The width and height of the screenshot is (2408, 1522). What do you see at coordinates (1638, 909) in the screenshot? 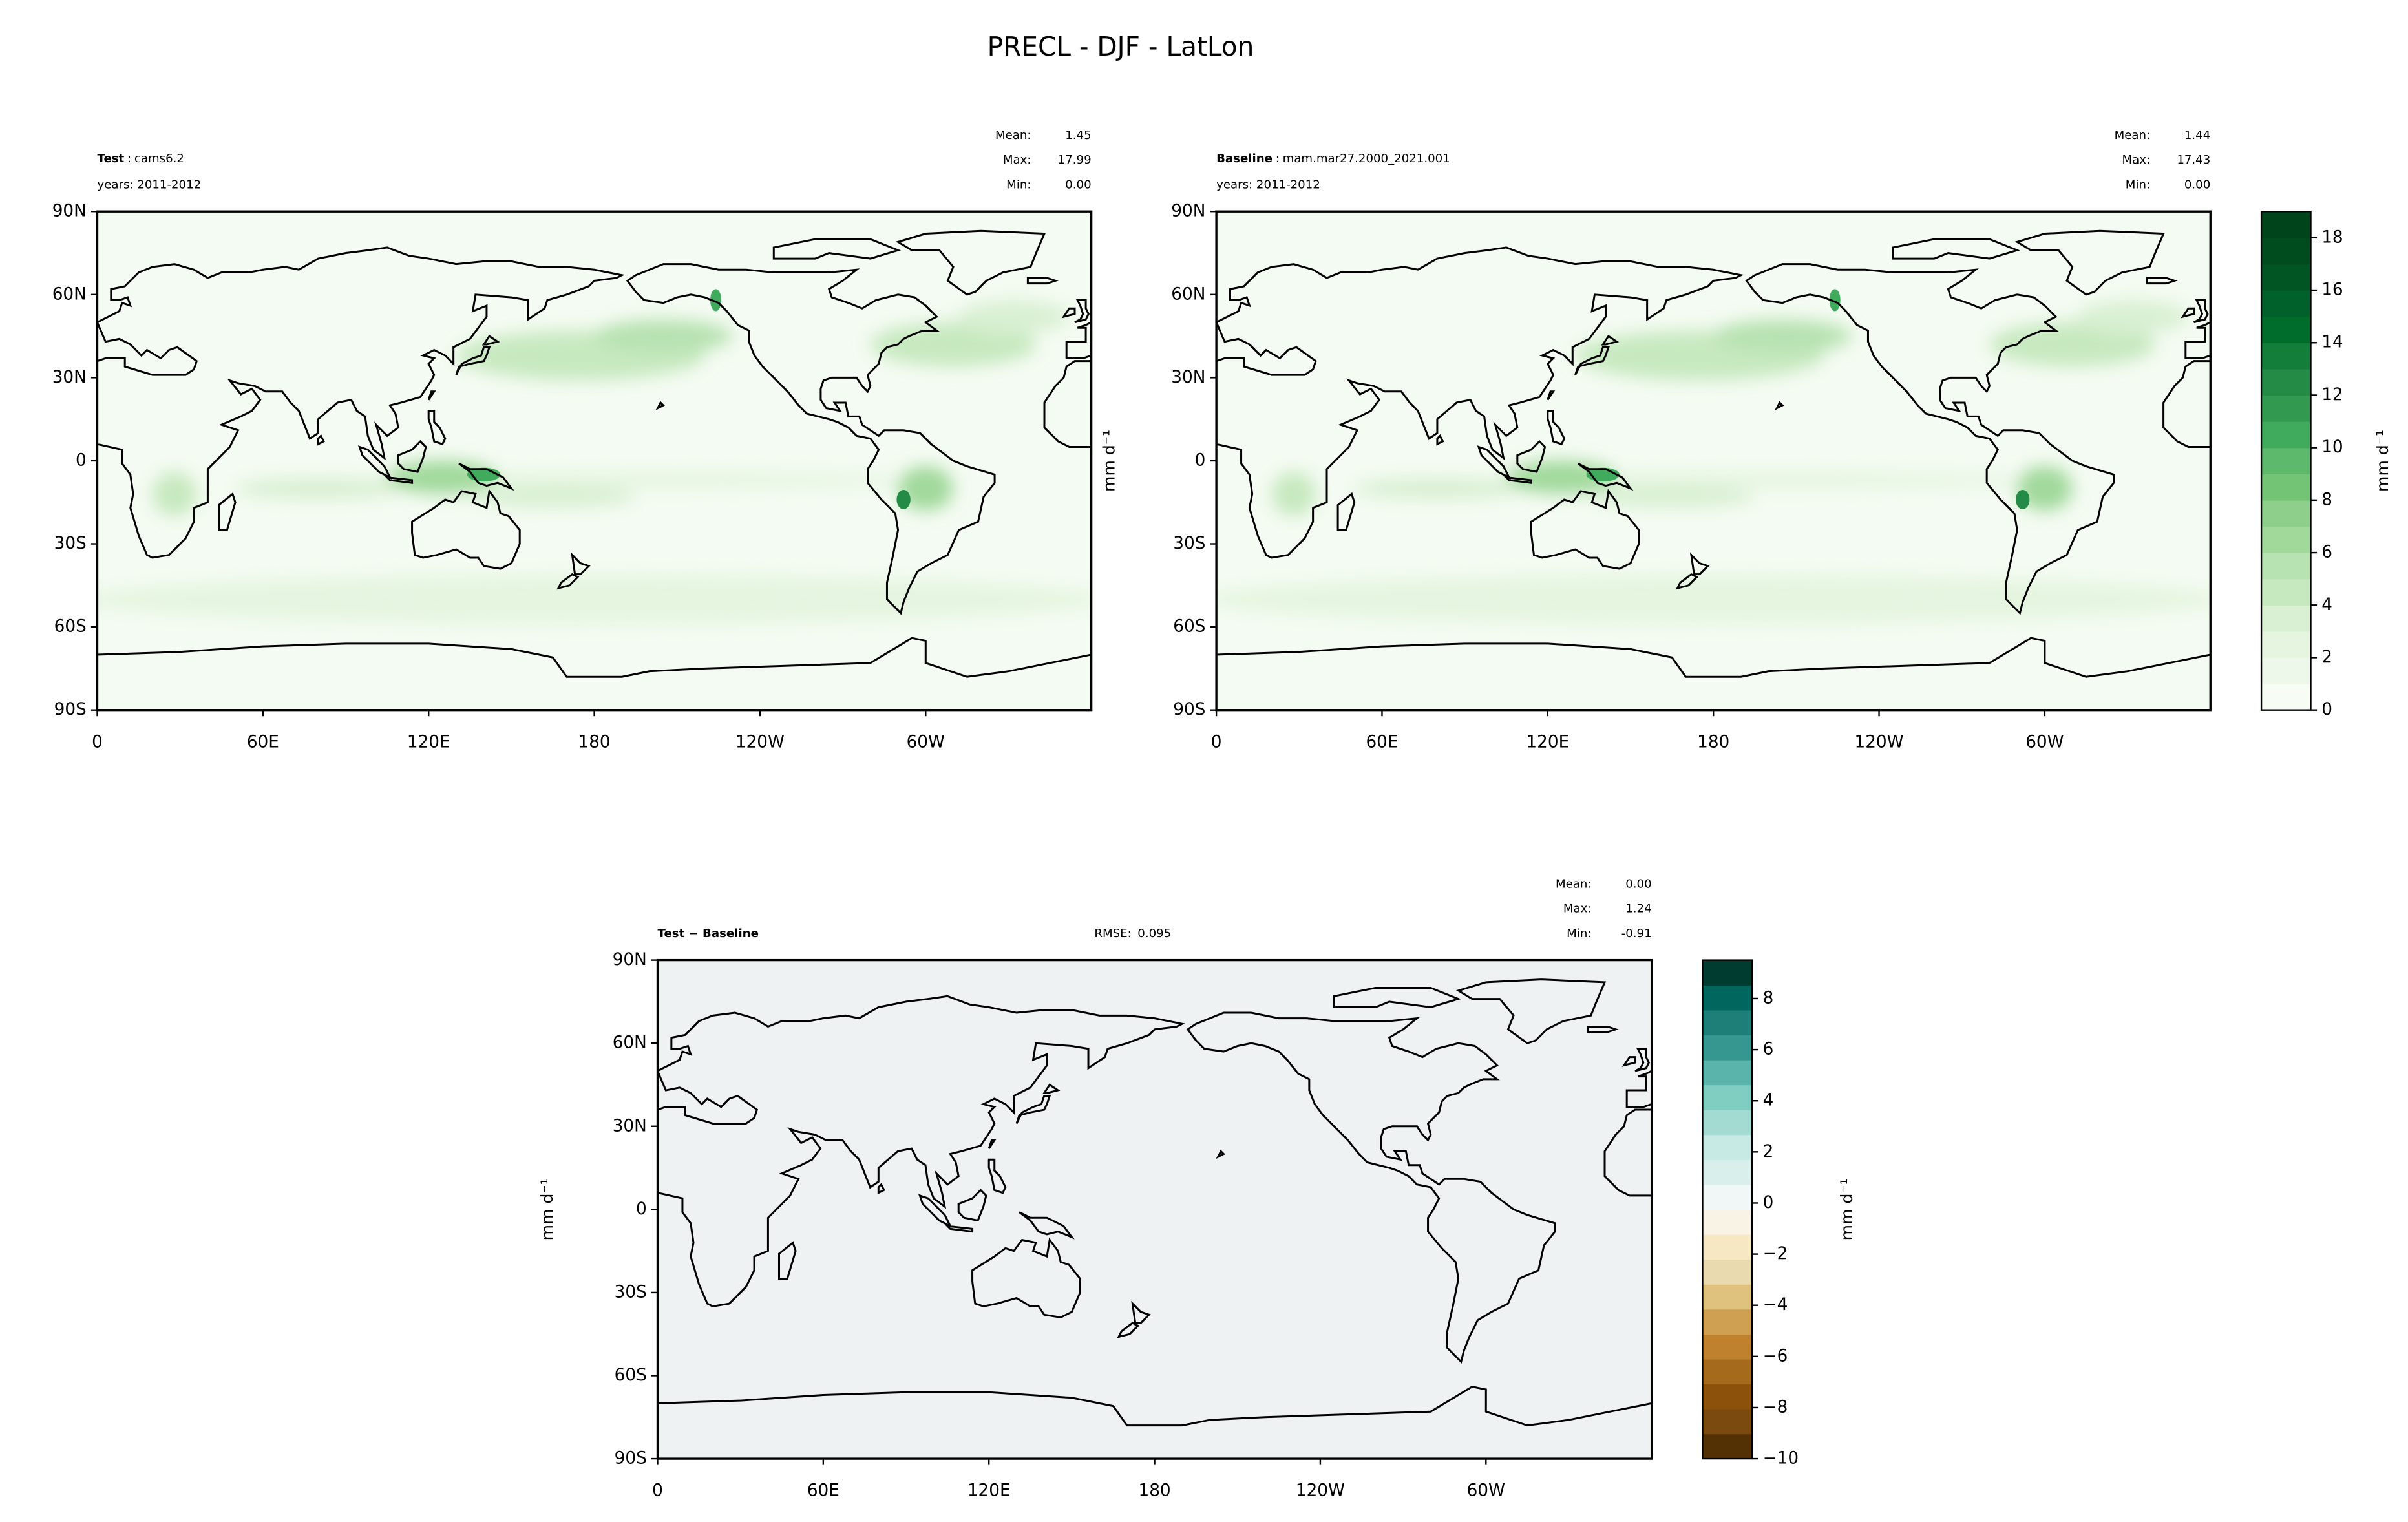
I see `stat-value: 1.24` at bounding box center [1638, 909].